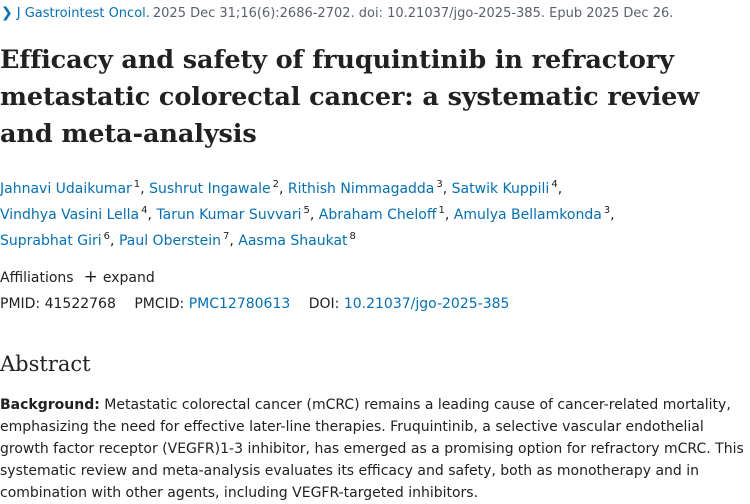 The image size is (750, 504). What do you see at coordinates (51, 241) in the screenshot?
I see `author-link: Suprabhat Giri` at bounding box center [51, 241].